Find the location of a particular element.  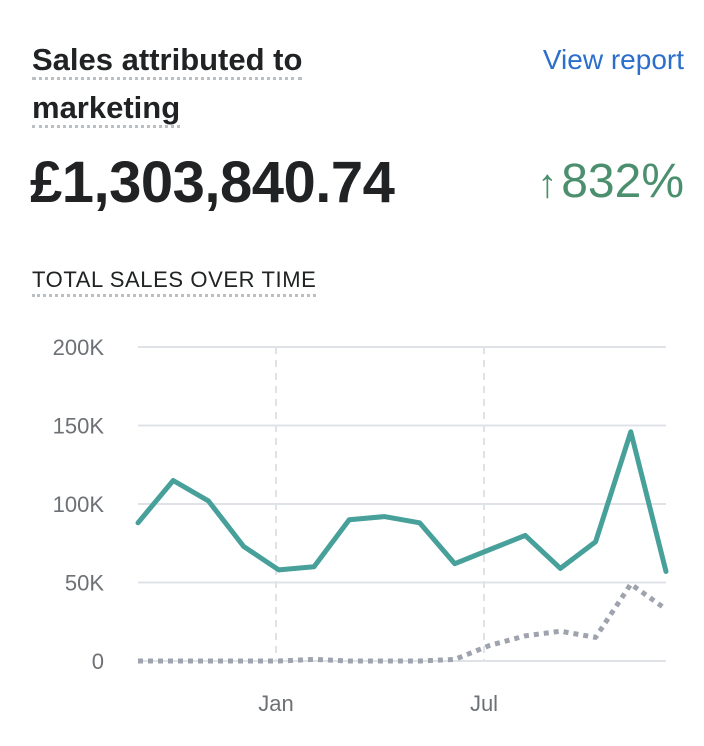

chart-section-title: TOTAL SALES OVER TIME is located at coordinates (174, 280).